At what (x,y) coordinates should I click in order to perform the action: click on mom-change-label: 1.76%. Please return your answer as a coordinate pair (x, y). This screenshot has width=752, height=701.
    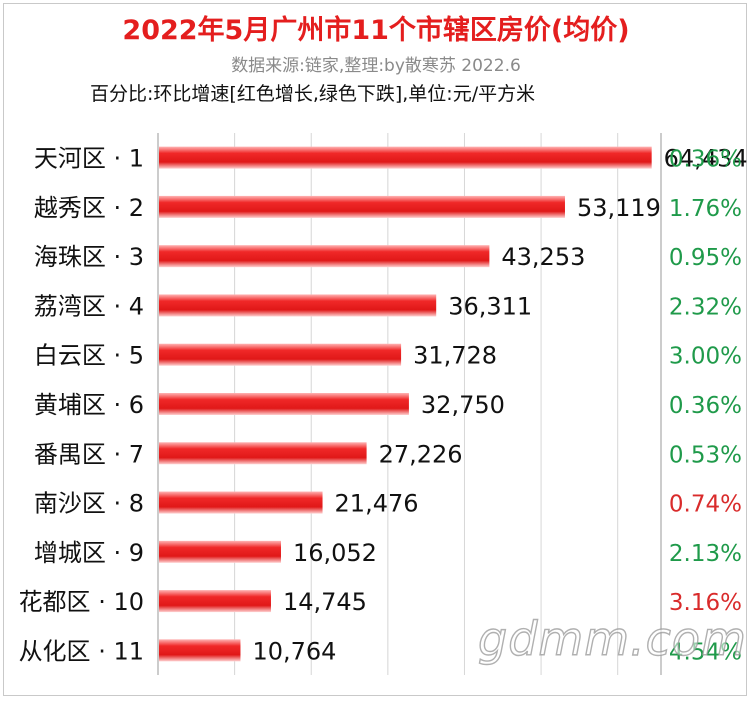
    Looking at the image, I should click on (705, 209).